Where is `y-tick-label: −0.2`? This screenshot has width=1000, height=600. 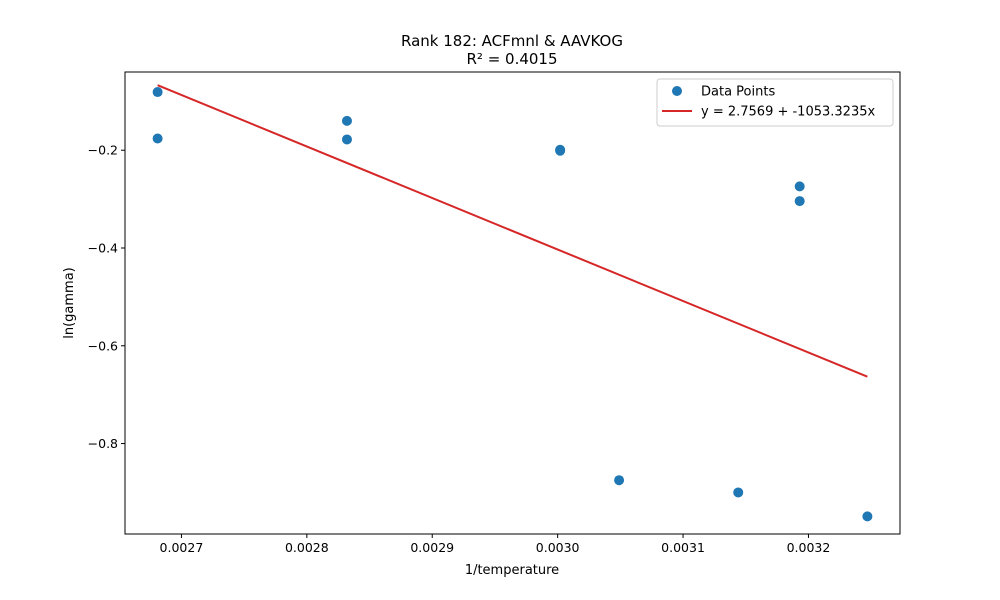
y-tick-label: −0.2 is located at coordinates (103, 150).